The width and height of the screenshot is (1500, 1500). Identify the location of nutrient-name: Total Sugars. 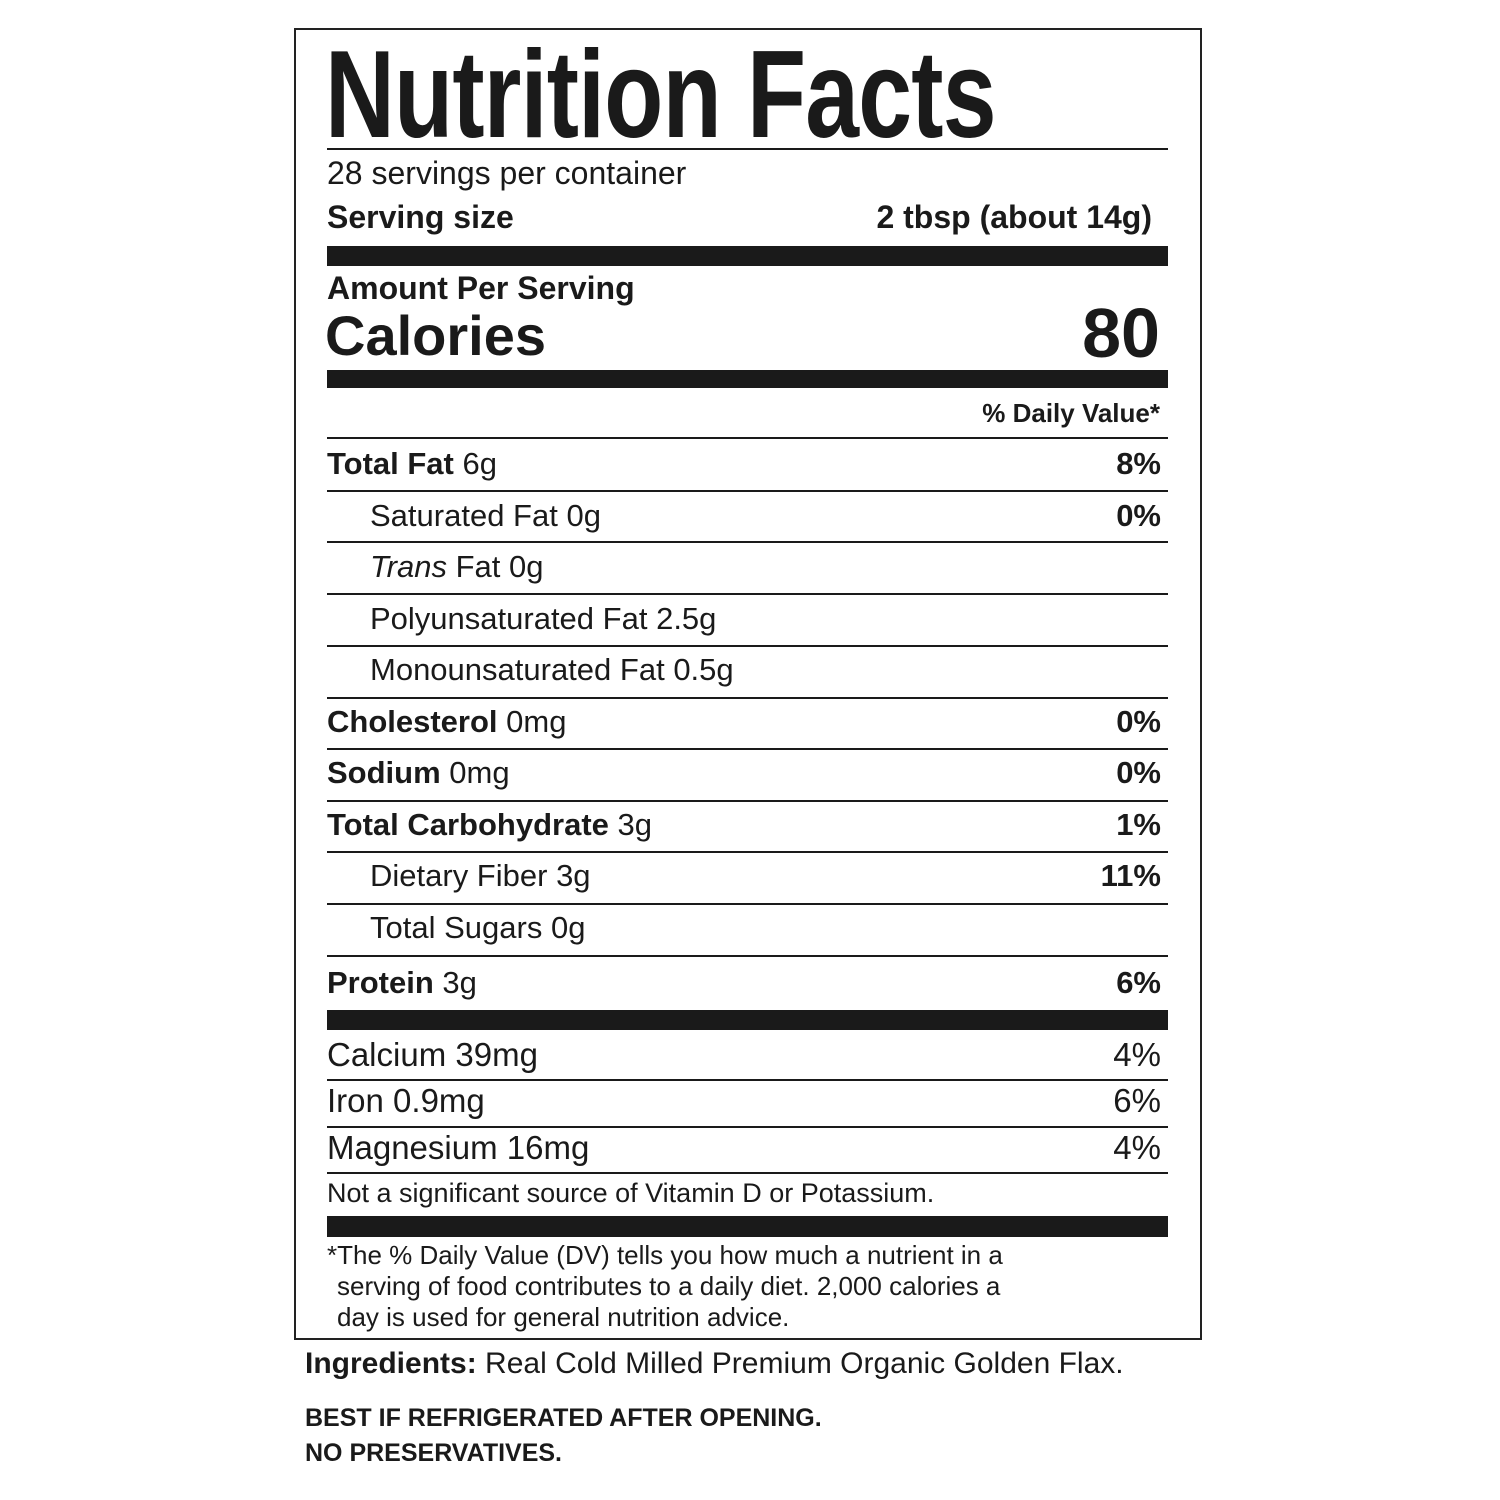
(456, 927).